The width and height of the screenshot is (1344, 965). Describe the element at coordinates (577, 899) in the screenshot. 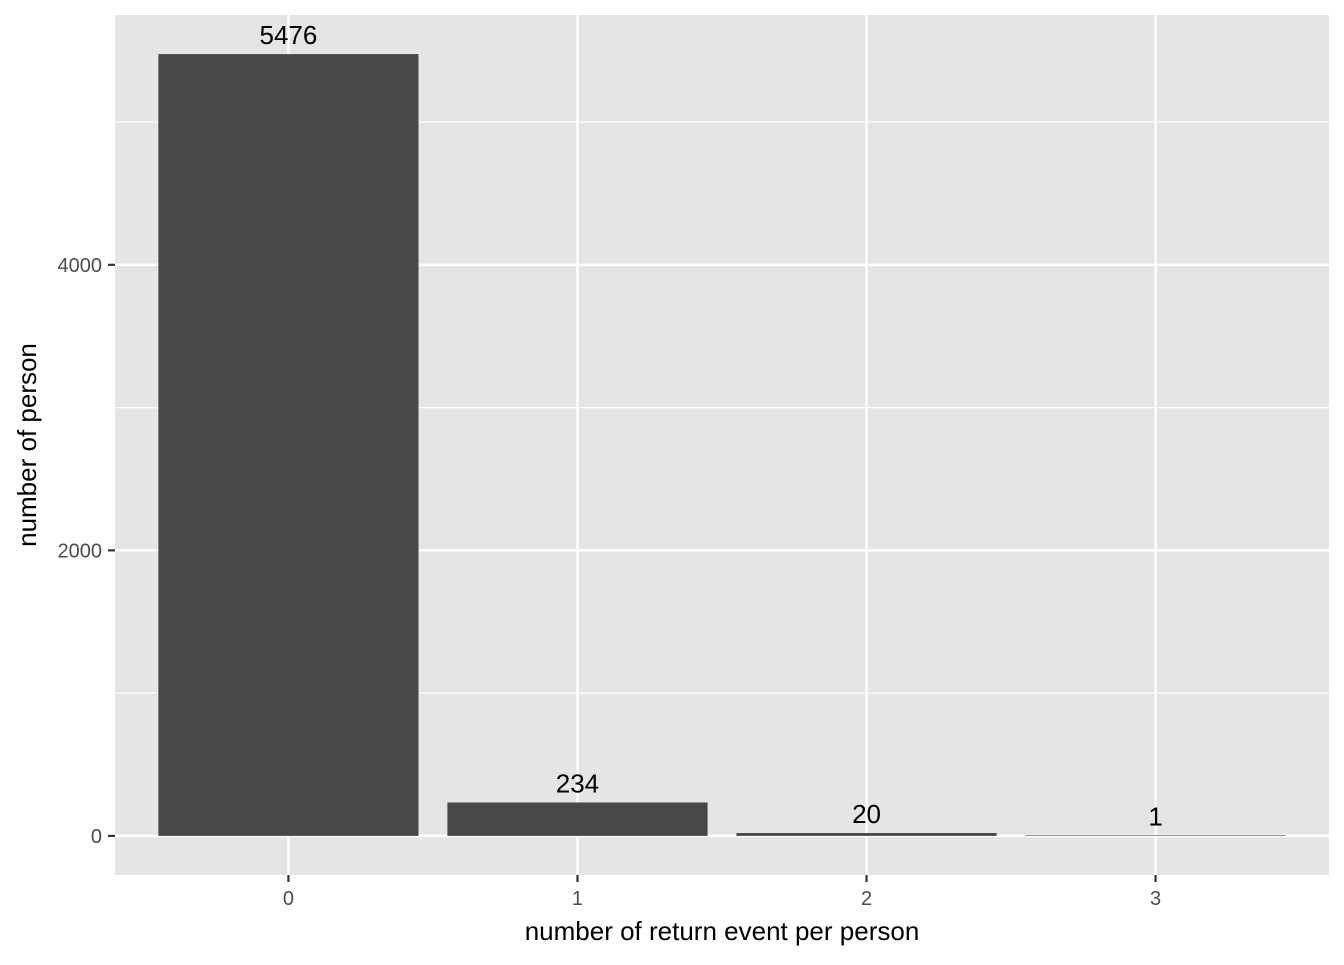

I see `x-tick-label: 1` at that location.